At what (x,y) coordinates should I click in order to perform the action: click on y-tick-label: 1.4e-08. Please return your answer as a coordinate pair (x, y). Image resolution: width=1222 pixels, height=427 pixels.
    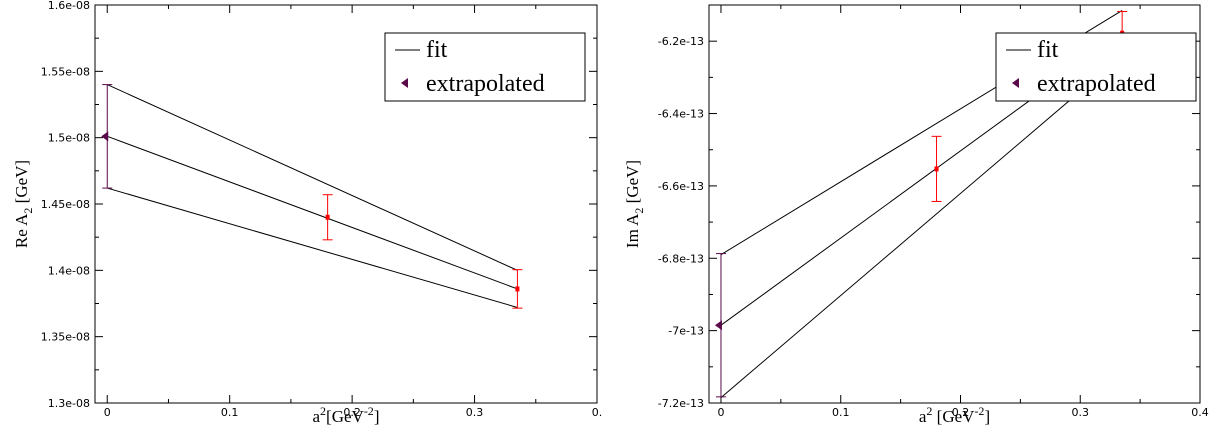
    Looking at the image, I should click on (69, 270).